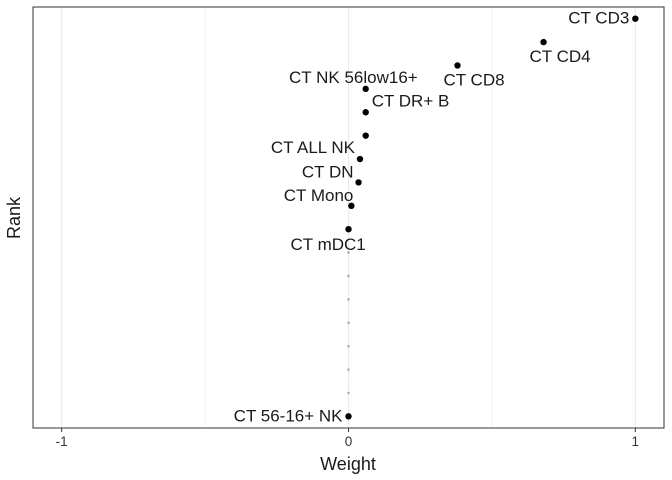 Image resolution: width=672 pixels, height=480 pixels. What do you see at coordinates (288, 415) in the screenshot?
I see `point-label: CT 56-16+ NK` at bounding box center [288, 415].